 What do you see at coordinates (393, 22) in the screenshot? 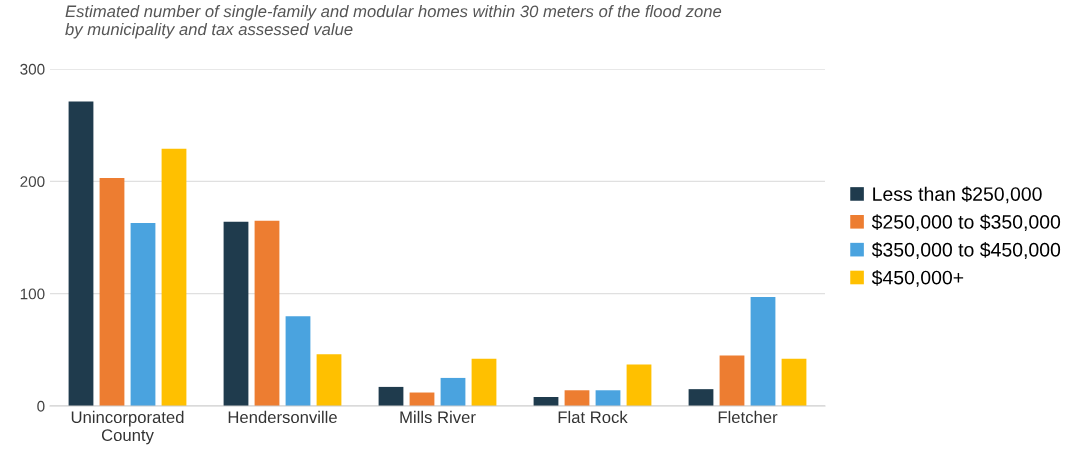
I see `chart-title: Estimated number of single-family and modular homes within 30 meters of the flood zone by municipality and tax assessed value` at bounding box center [393, 22].